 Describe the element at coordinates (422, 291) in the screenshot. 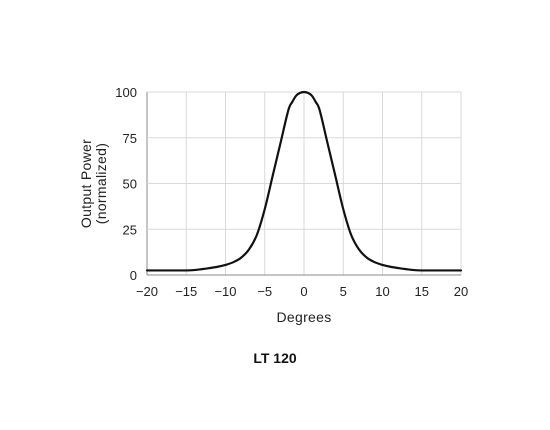

I see `x-tick-label: 15` at that location.